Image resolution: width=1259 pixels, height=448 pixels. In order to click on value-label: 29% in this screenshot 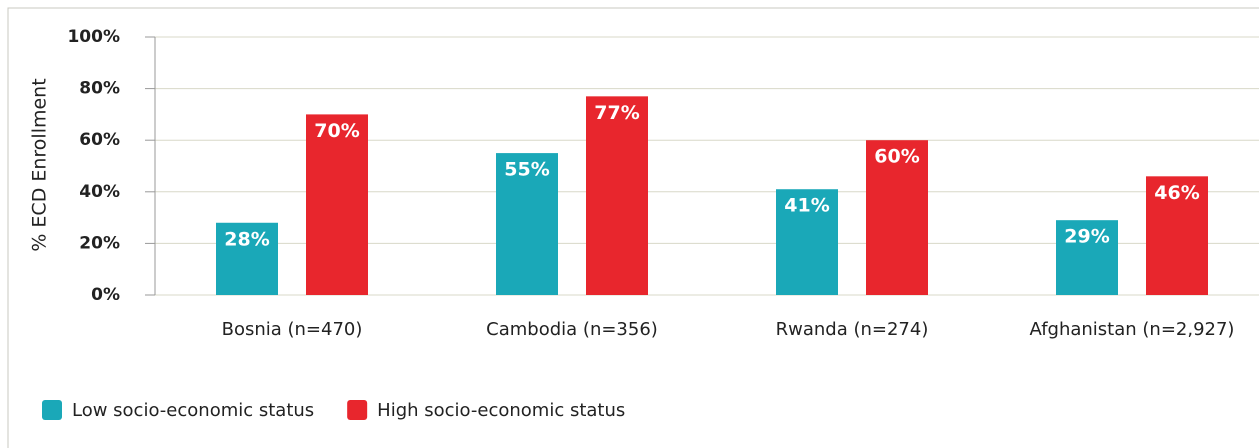, I will do `click(1086, 237)`.